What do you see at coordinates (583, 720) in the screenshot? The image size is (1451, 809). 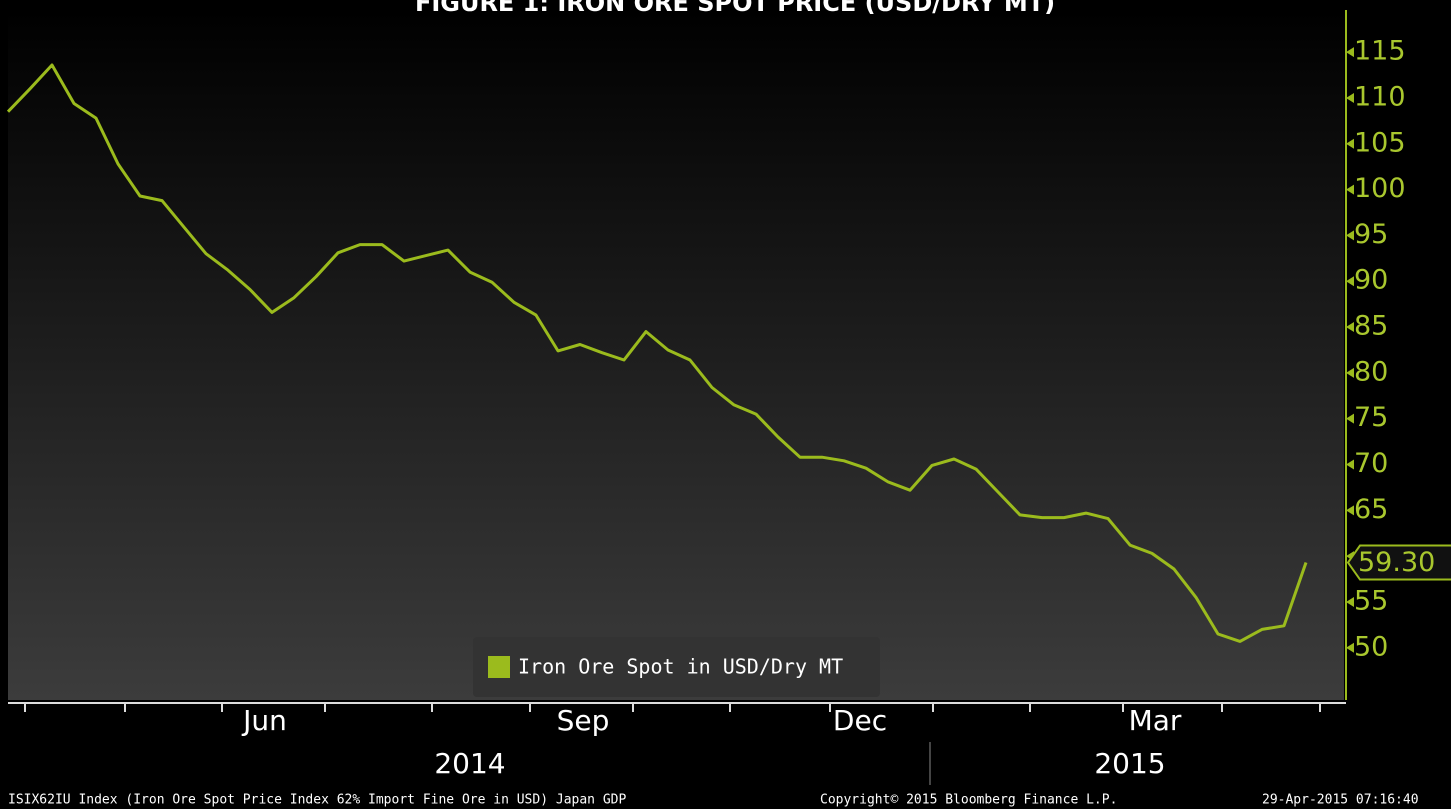 I see `x-month-label: Sep` at bounding box center [583, 720].